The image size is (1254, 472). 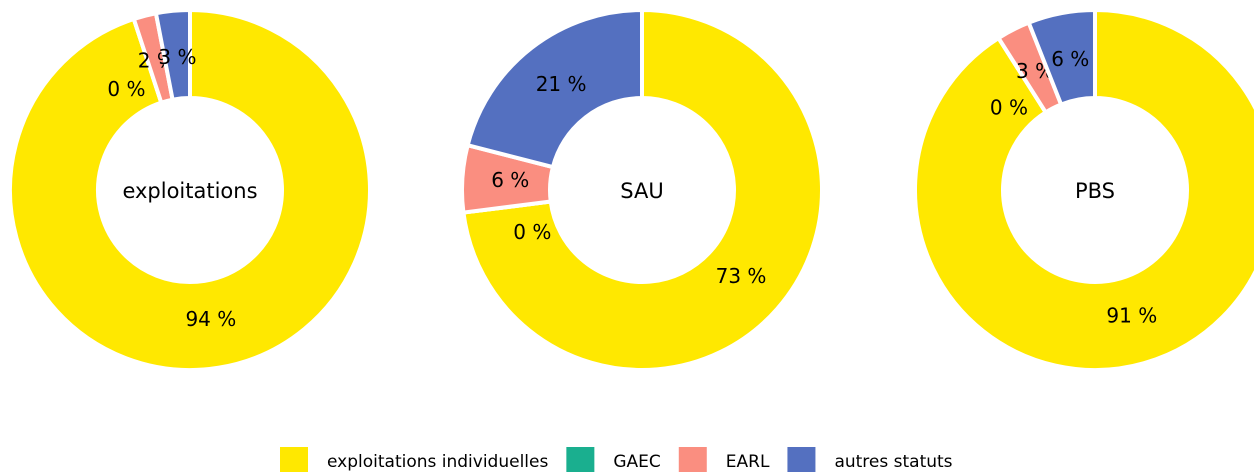 I want to click on slice-label: 73 %, so click(x=741, y=276).